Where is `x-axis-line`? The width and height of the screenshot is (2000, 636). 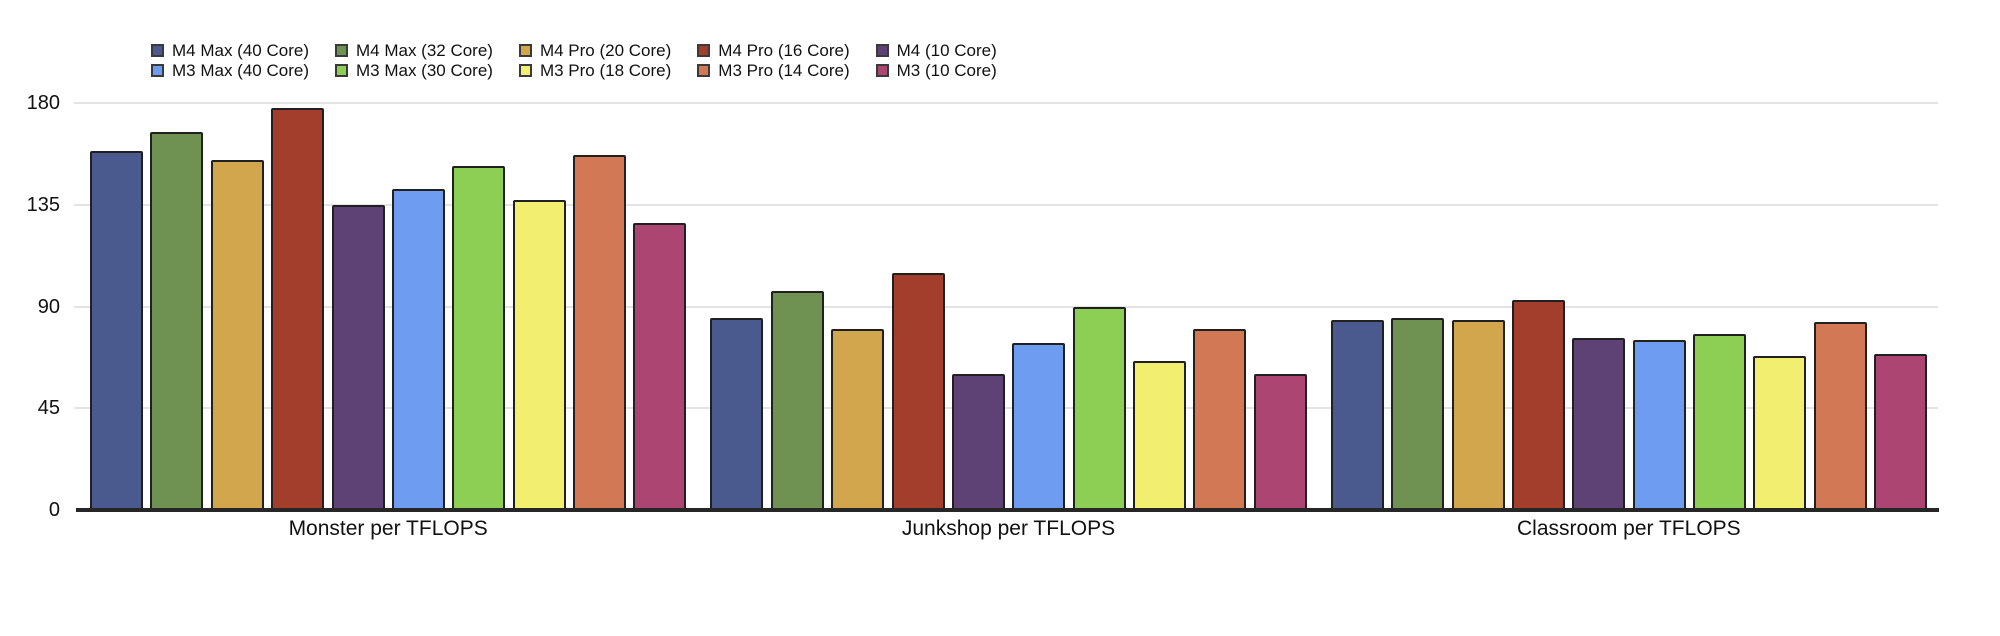
x-axis-line is located at coordinates (1007, 510).